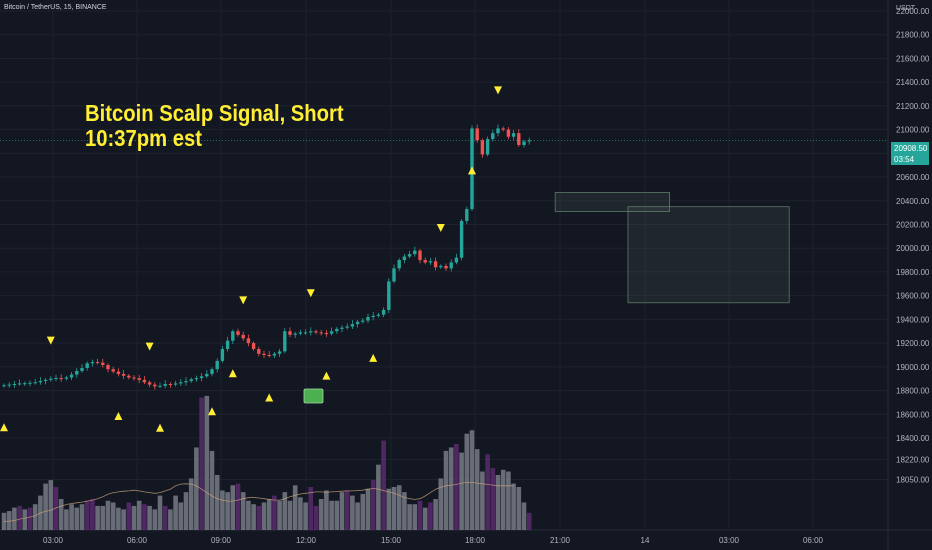 The height and width of the screenshot is (550, 932). What do you see at coordinates (214, 113) in the screenshot?
I see `annotation-line-1: Bitcoin Scalp Signal, Short` at bounding box center [214, 113].